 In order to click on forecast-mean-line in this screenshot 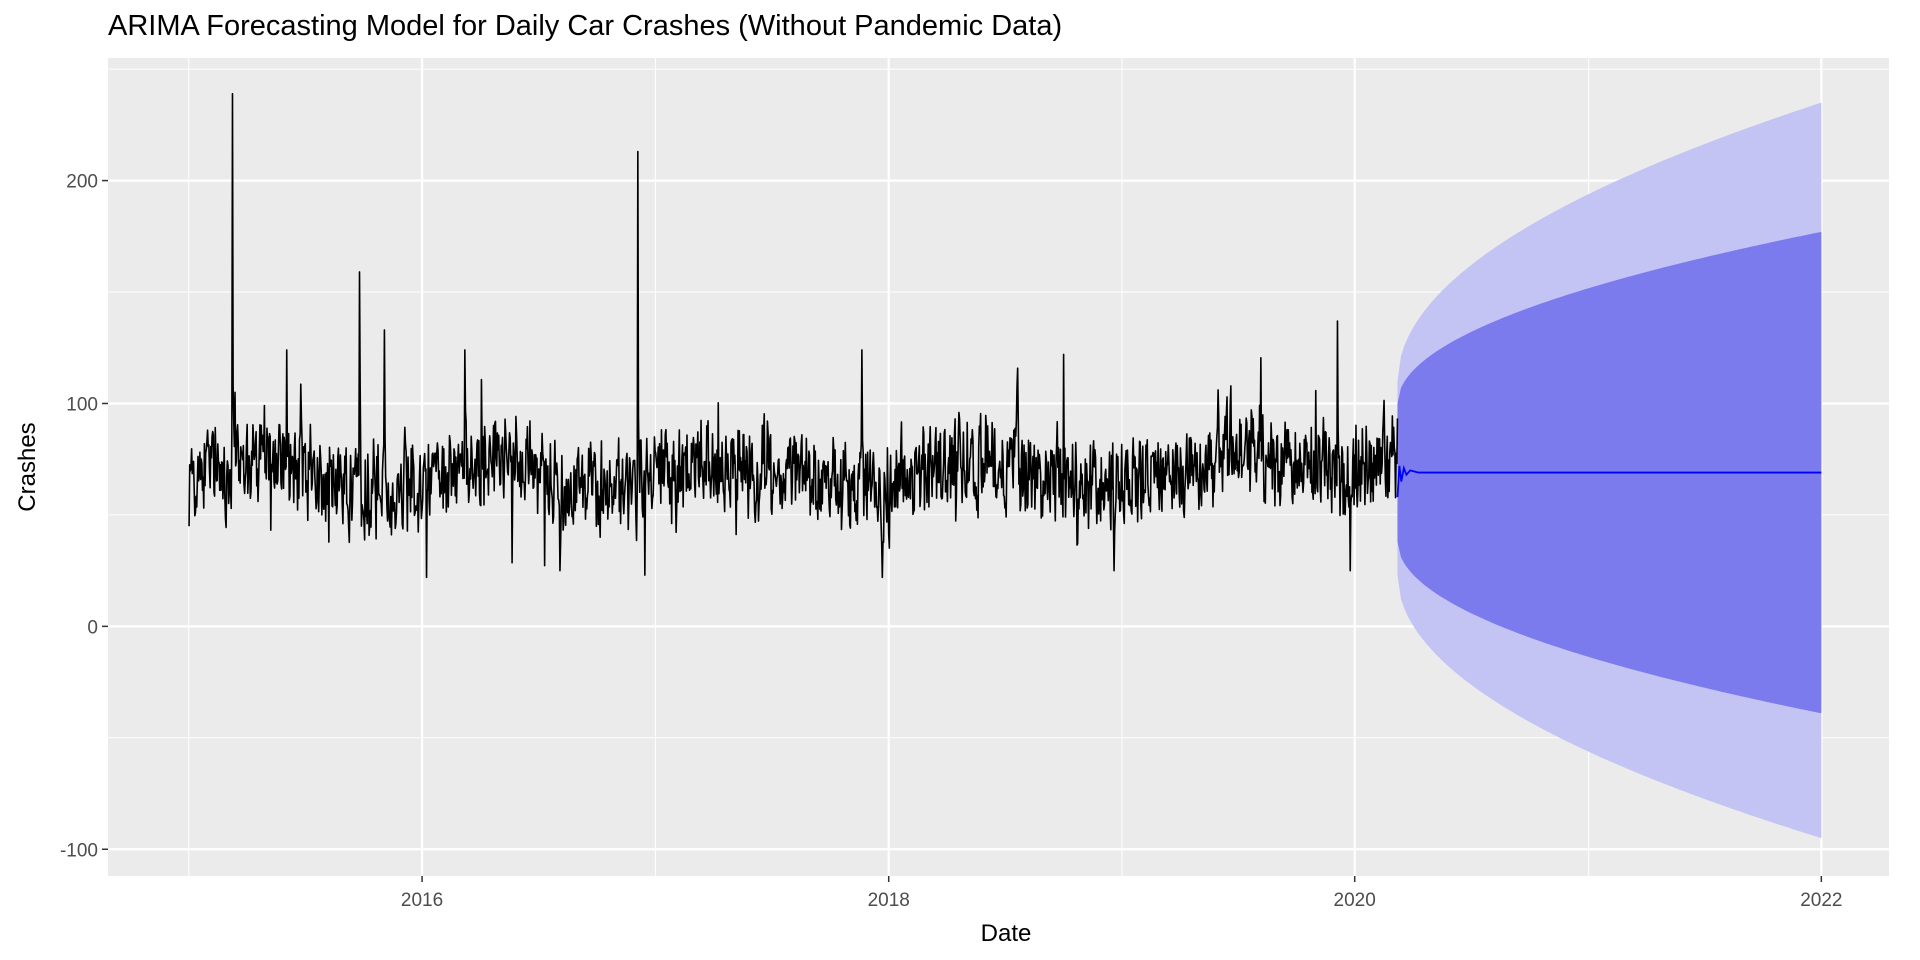, I will do `click(1609, 481)`.